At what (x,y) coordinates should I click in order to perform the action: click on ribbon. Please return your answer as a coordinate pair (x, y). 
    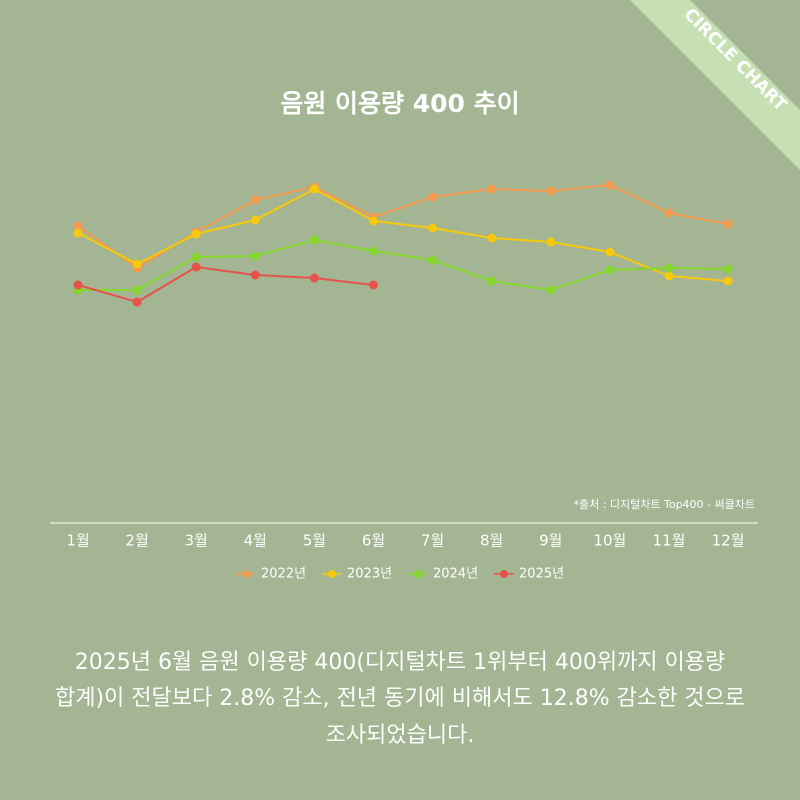
    Looking at the image, I should click on (715, 85).